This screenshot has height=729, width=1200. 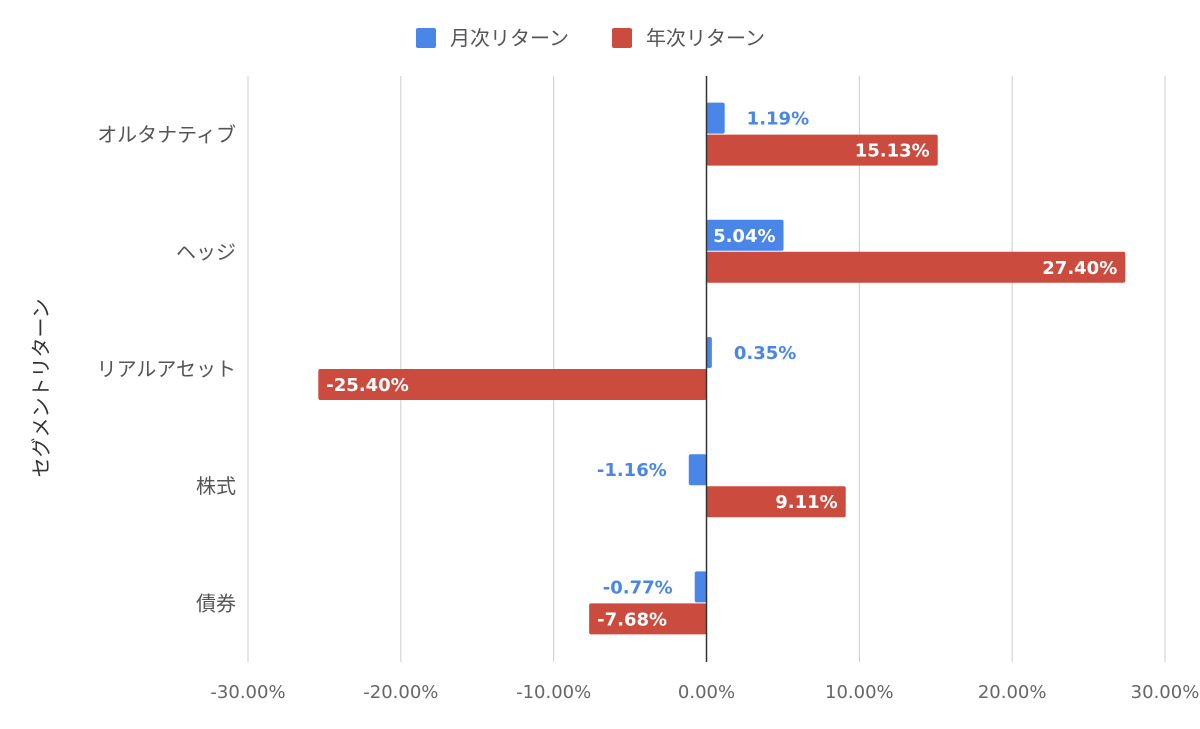 What do you see at coordinates (1079, 268) in the screenshot?
I see `data-label: 27.40%` at bounding box center [1079, 268].